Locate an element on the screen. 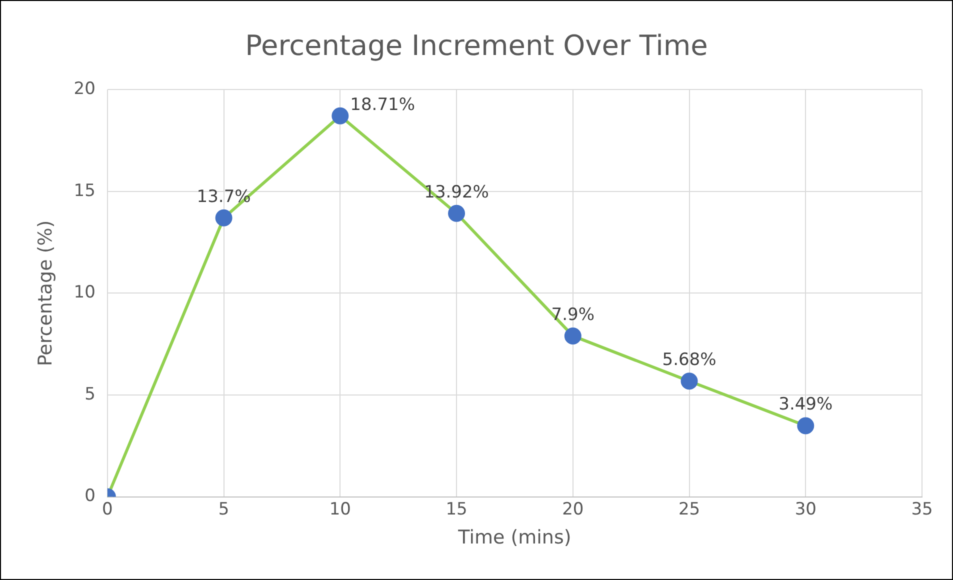  x-axis-title: Time (mins) is located at coordinates (514, 537).